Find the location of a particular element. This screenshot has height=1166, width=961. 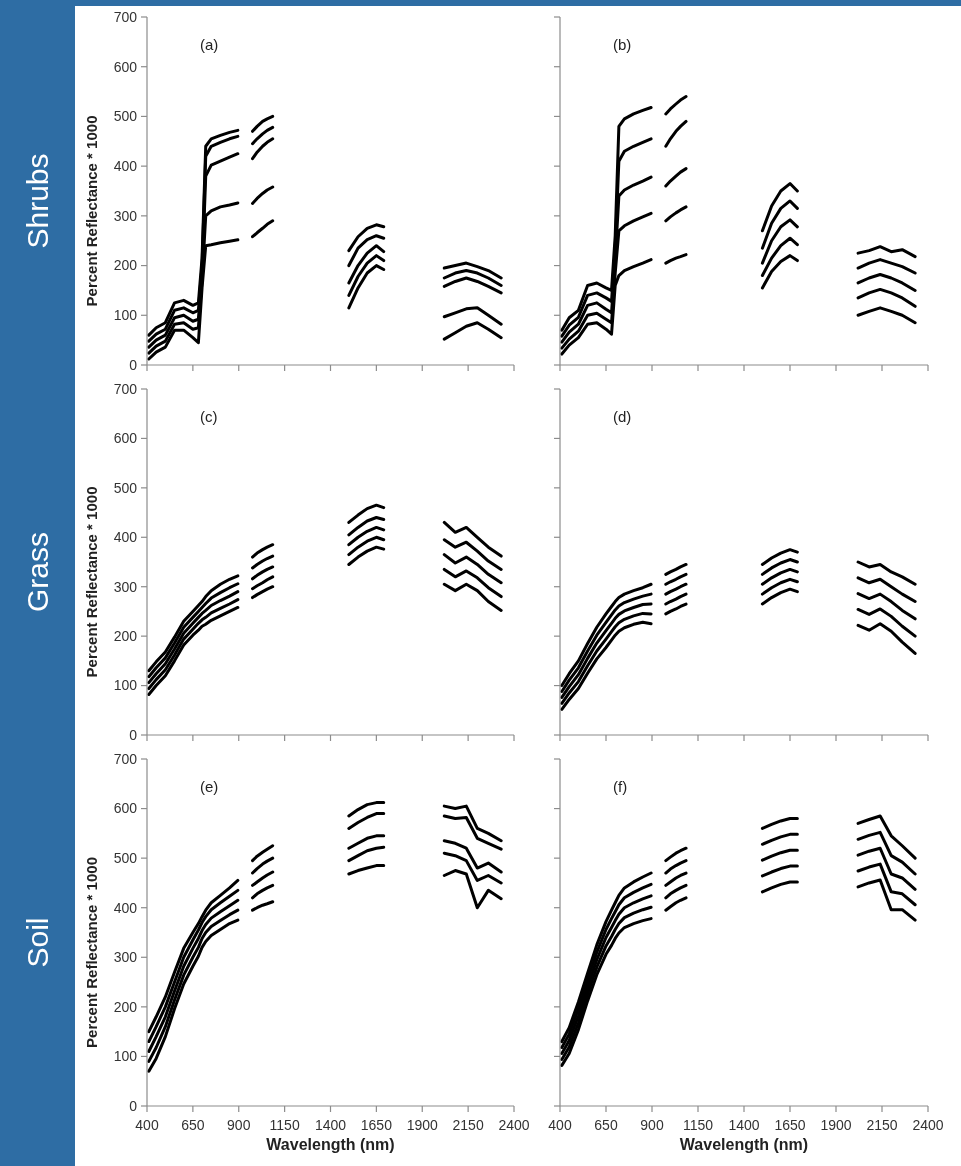

text: Shrubs is located at coordinates (37, 201).